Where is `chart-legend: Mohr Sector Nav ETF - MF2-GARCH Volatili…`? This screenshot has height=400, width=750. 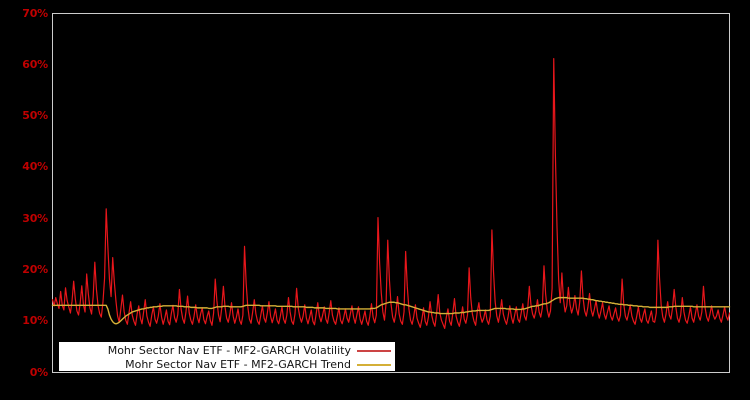 chart-legend: Mohr Sector Nav ETF - MF2-GARCH Volatili… is located at coordinates (227, 356).